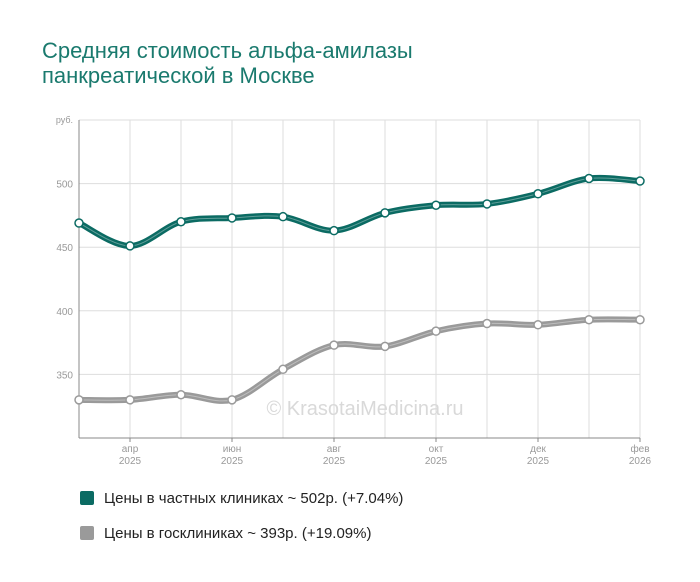 The image size is (700, 582). I want to click on chart-title-line-1: Средняя стоимость альфа-амилазы, so click(227, 50).